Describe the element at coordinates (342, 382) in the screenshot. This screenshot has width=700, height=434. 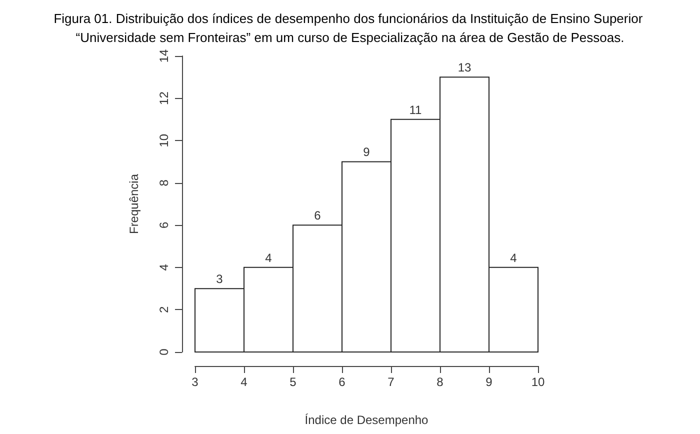
I see `x-tick-label: 6` at that location.